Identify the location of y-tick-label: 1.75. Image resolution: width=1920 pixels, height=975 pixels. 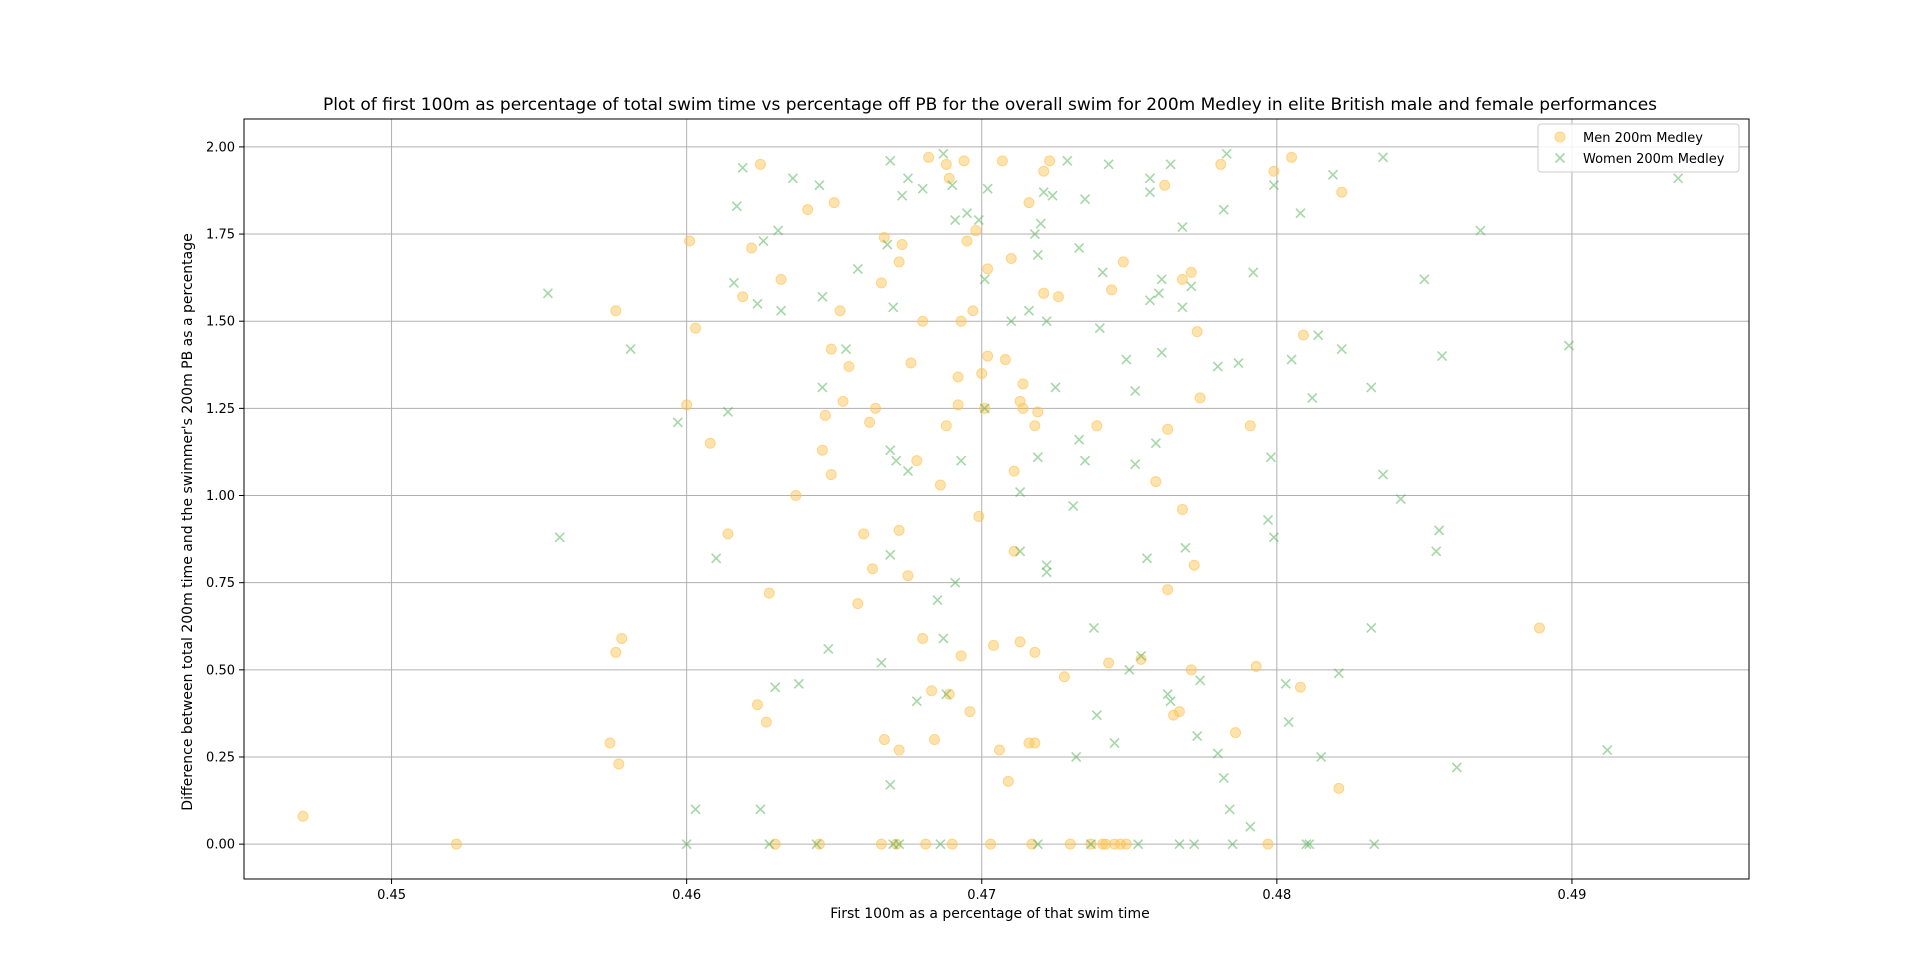
(220, 235).